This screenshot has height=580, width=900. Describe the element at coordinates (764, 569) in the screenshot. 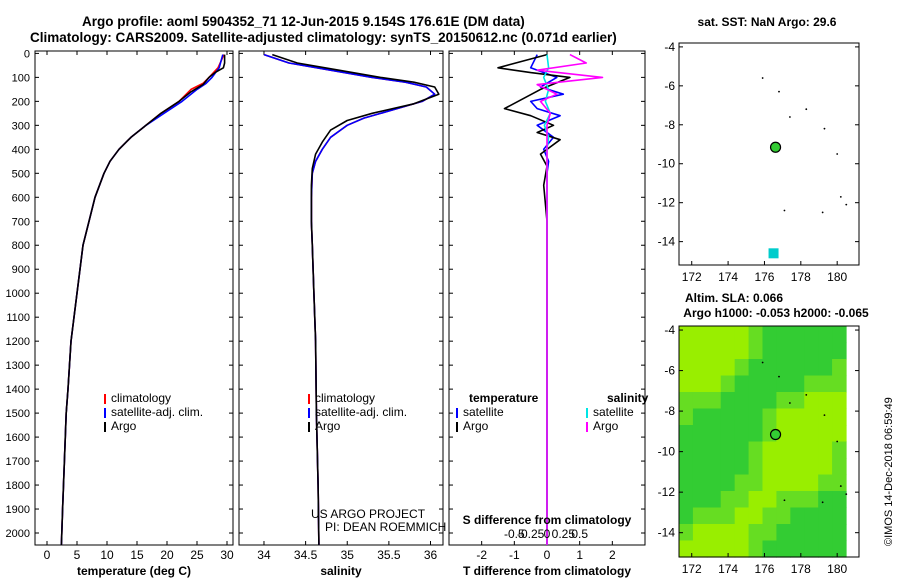

I see `map-x-tick-label: 176` at that location.